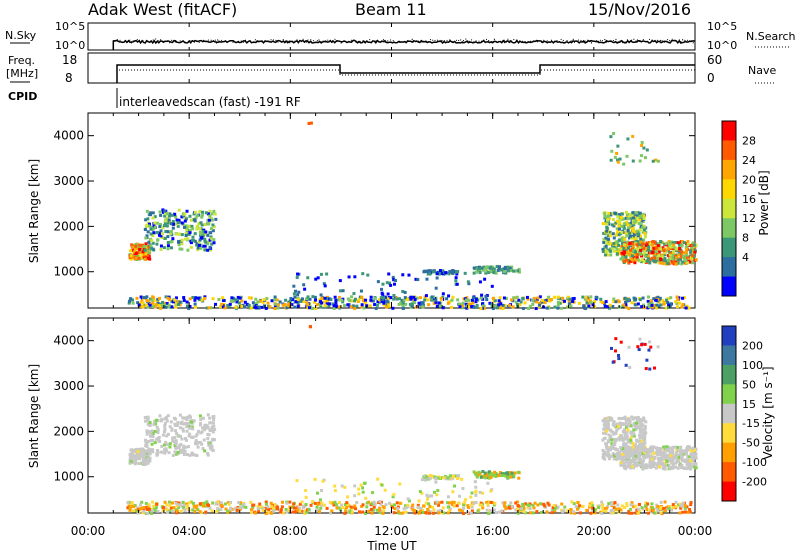 This screenshot has height=554, width=800. Describe the element at coordinates (714, 60) in the screenshot. I see `nave-tick-high: 60` at that location.